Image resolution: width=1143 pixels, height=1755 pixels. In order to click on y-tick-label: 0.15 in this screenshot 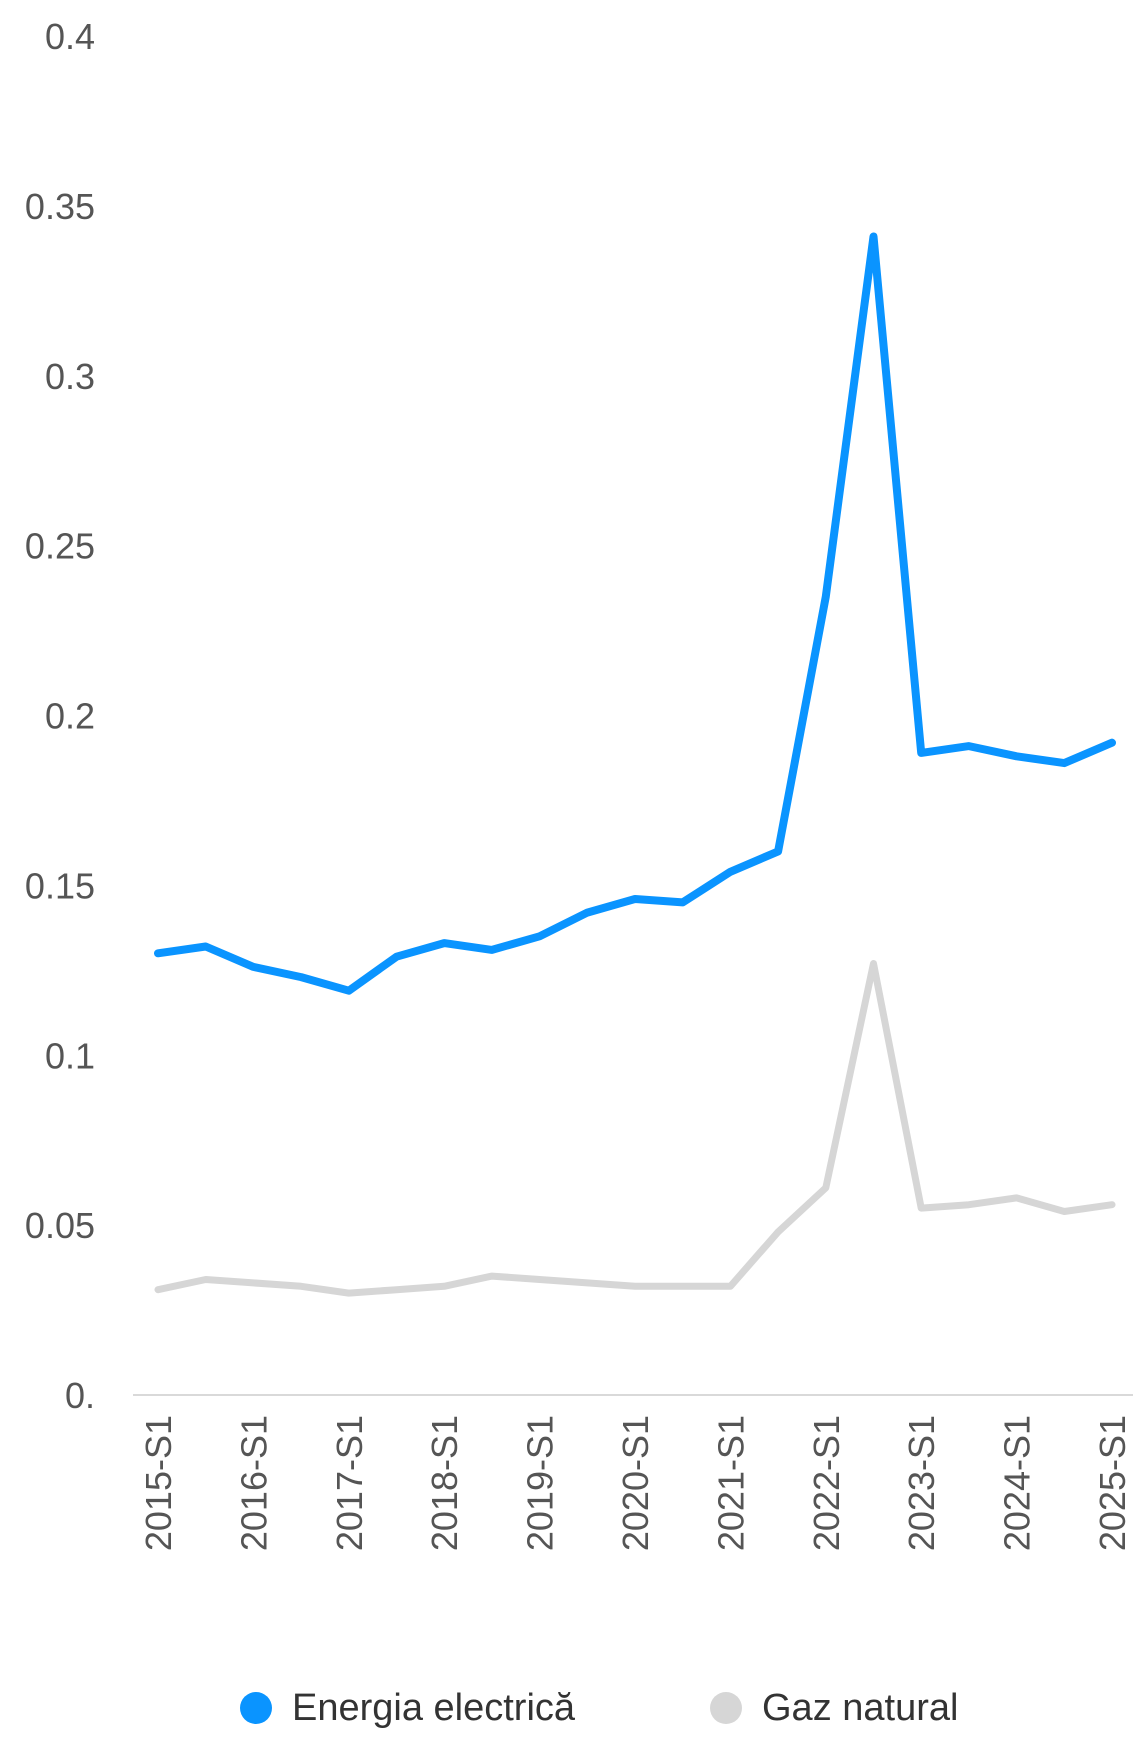, I will do `click(60, 885)`.